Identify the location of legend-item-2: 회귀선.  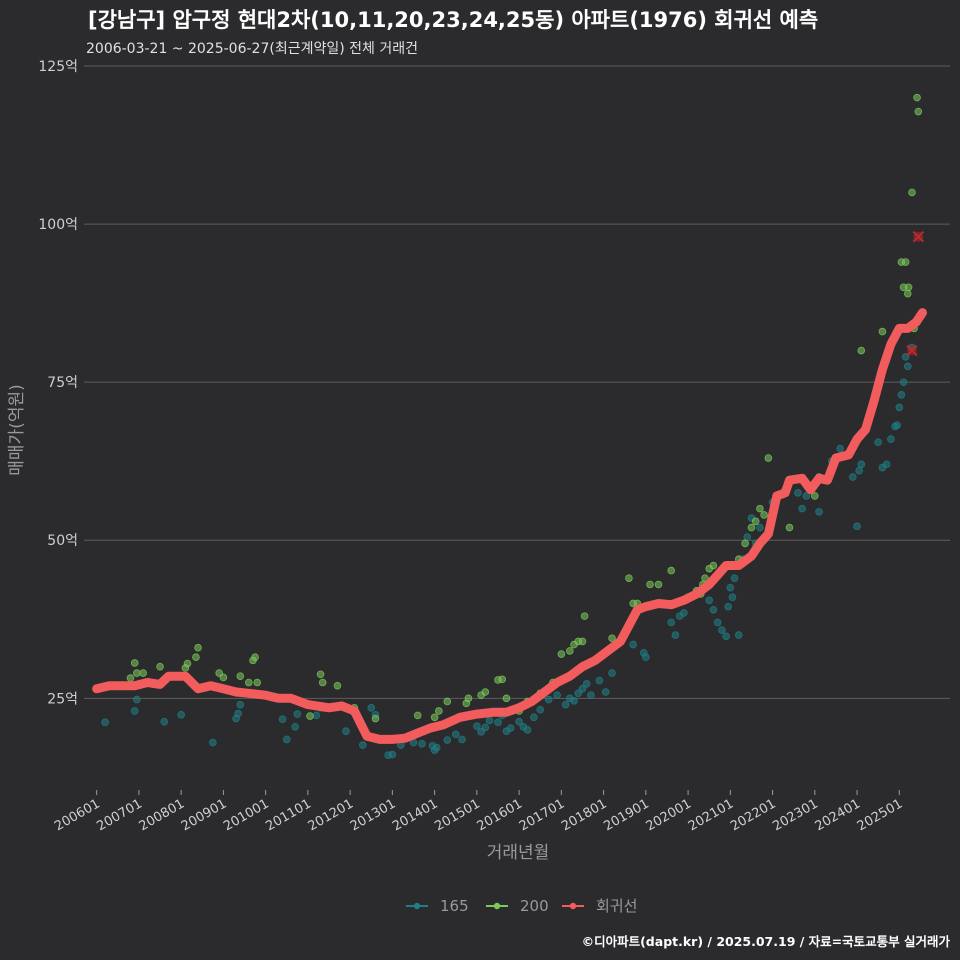
(599, 906).